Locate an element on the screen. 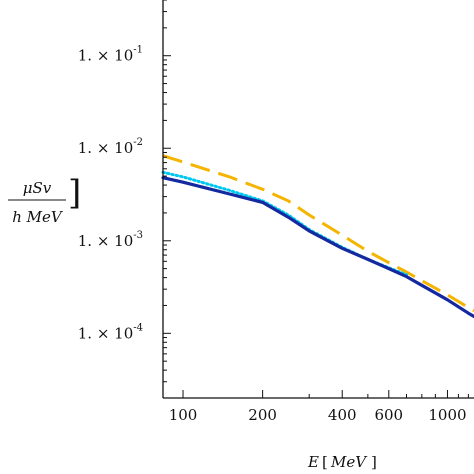  x-axis-label-bracket-close: ] is located at coordinates (374, 462).